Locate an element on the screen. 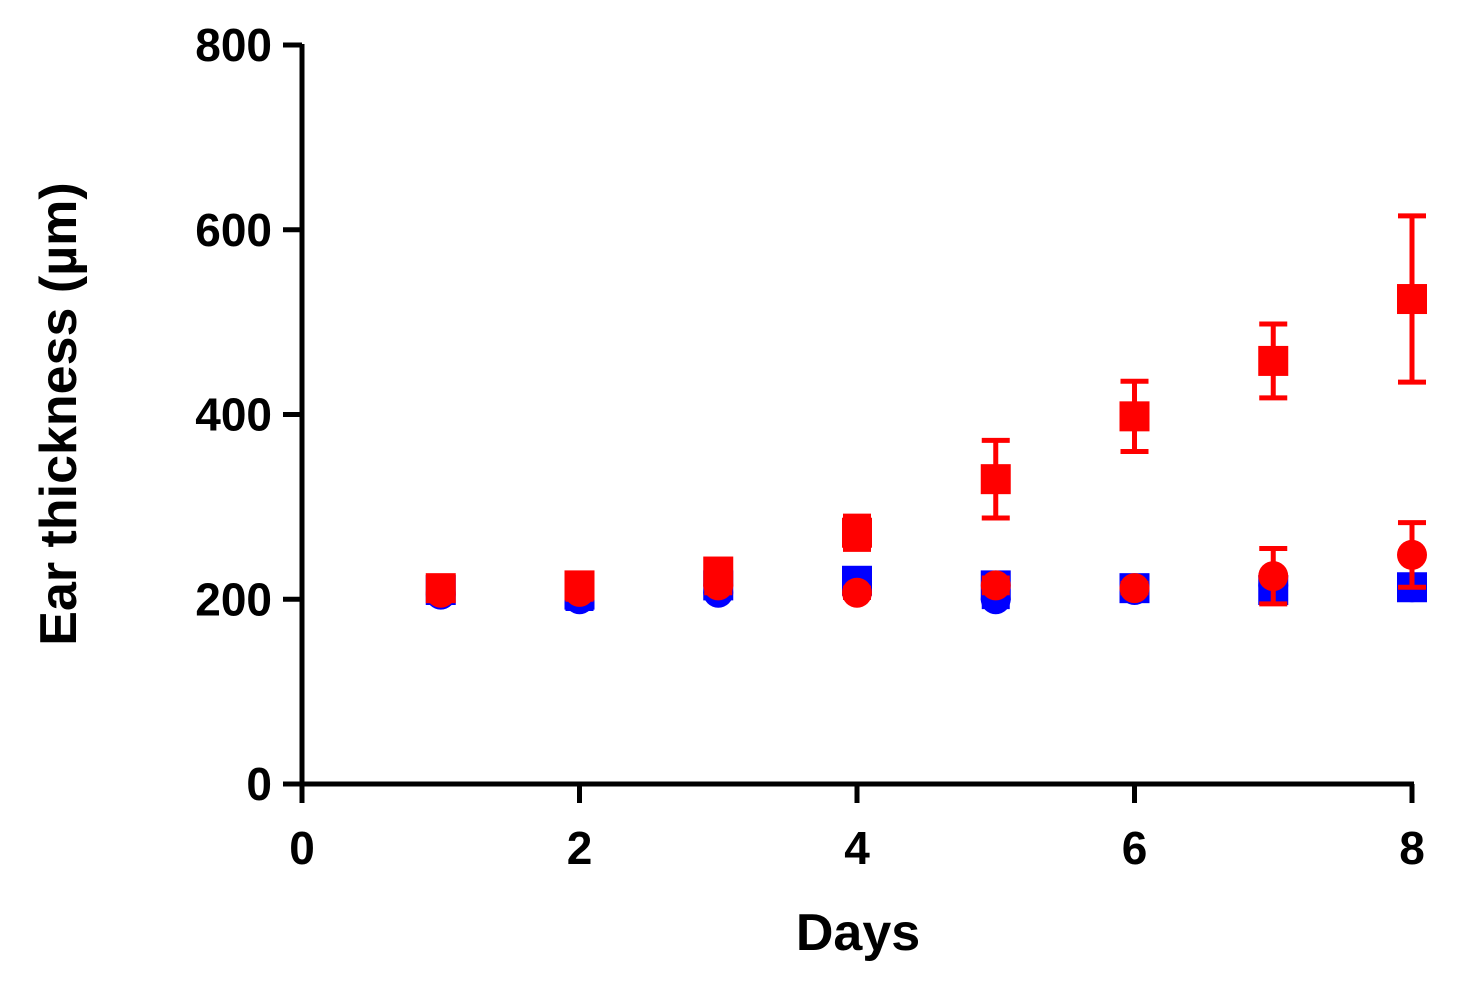  x-tick-label: 0 is located at coordinates (302, 848).